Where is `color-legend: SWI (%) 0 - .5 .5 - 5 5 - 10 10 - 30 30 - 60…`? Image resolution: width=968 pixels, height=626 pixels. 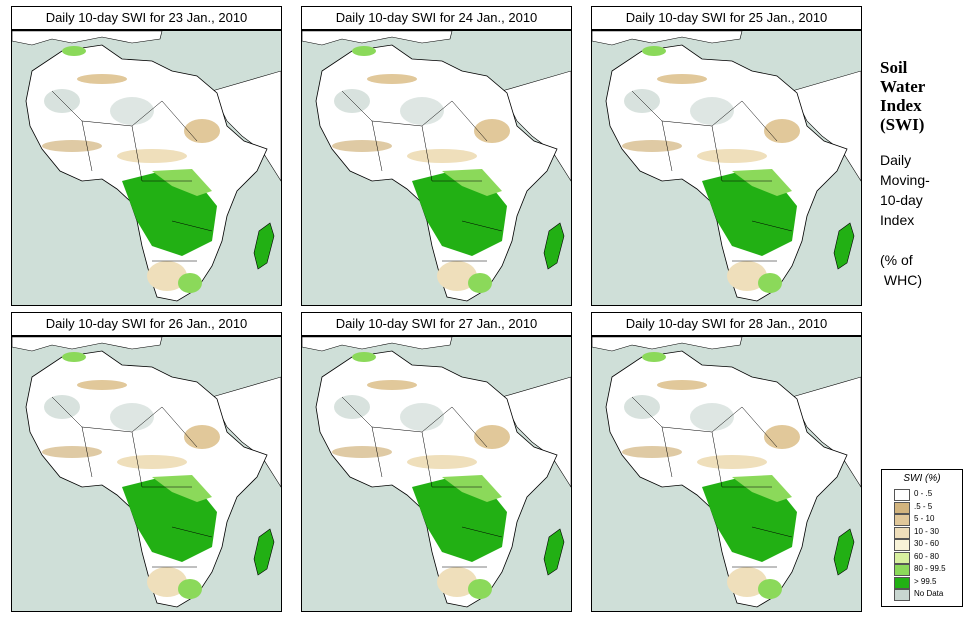 color-legend: SWI (%) 0 - .5 .5 - 5 5 - 10 10 - 30 30 - 60… is located at coordinates (922, 538).